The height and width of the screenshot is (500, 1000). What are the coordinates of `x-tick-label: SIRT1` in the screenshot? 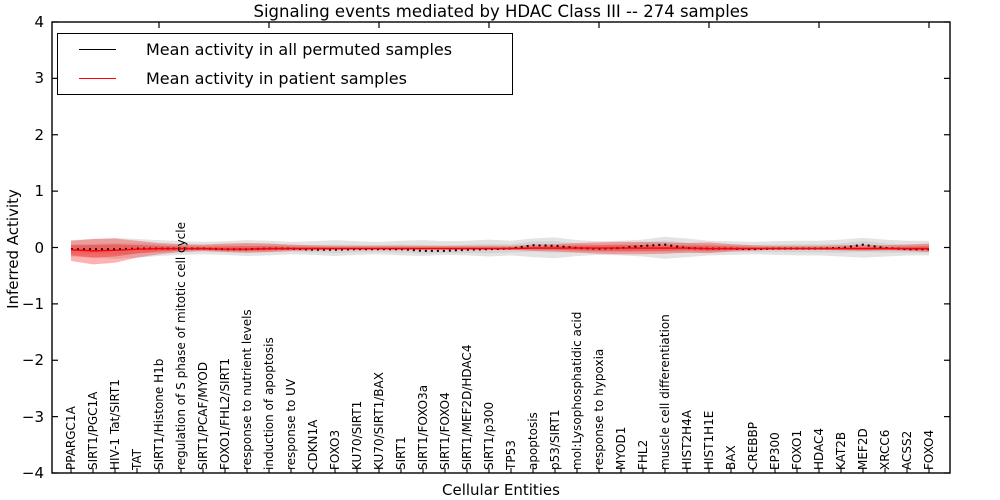 It's located at (401, 453).